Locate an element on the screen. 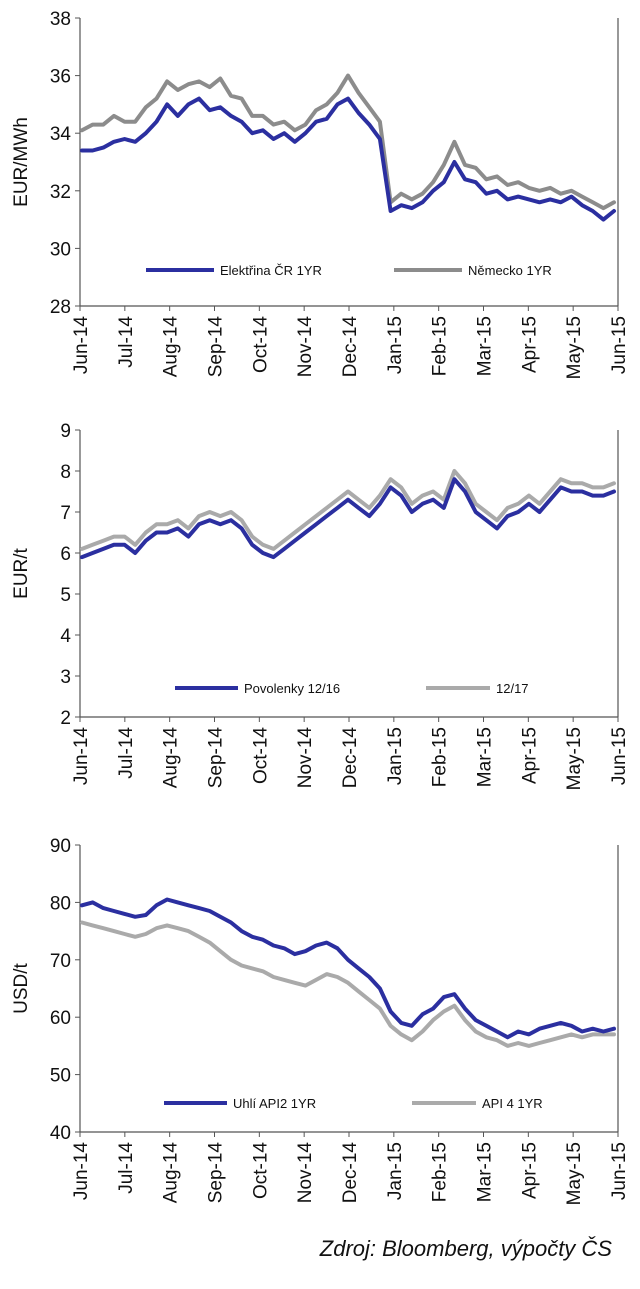  y-tick-label: 34 is located at coordinates (61, 134).